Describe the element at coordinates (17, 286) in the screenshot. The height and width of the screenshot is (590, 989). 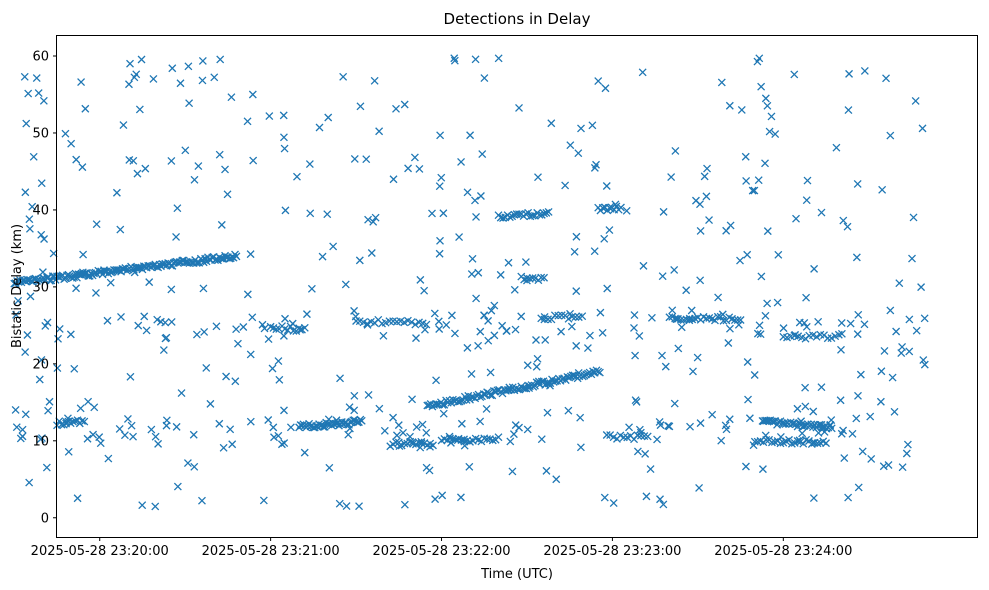
I see `y-axis-label: Bistatic Delay (km)` at that location.